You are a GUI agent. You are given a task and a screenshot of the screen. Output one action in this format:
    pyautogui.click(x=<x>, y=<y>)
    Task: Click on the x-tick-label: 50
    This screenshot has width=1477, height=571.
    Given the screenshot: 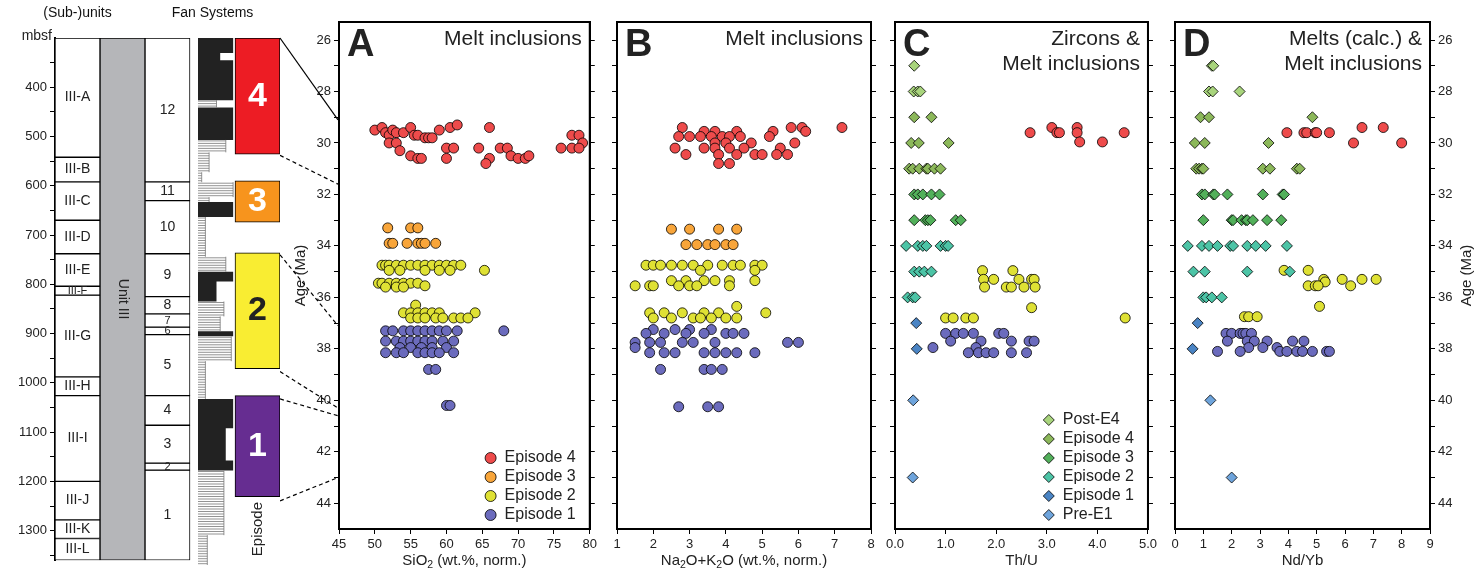 What is the action you would take?
    pyautogui.click(x=375, y=544)
    